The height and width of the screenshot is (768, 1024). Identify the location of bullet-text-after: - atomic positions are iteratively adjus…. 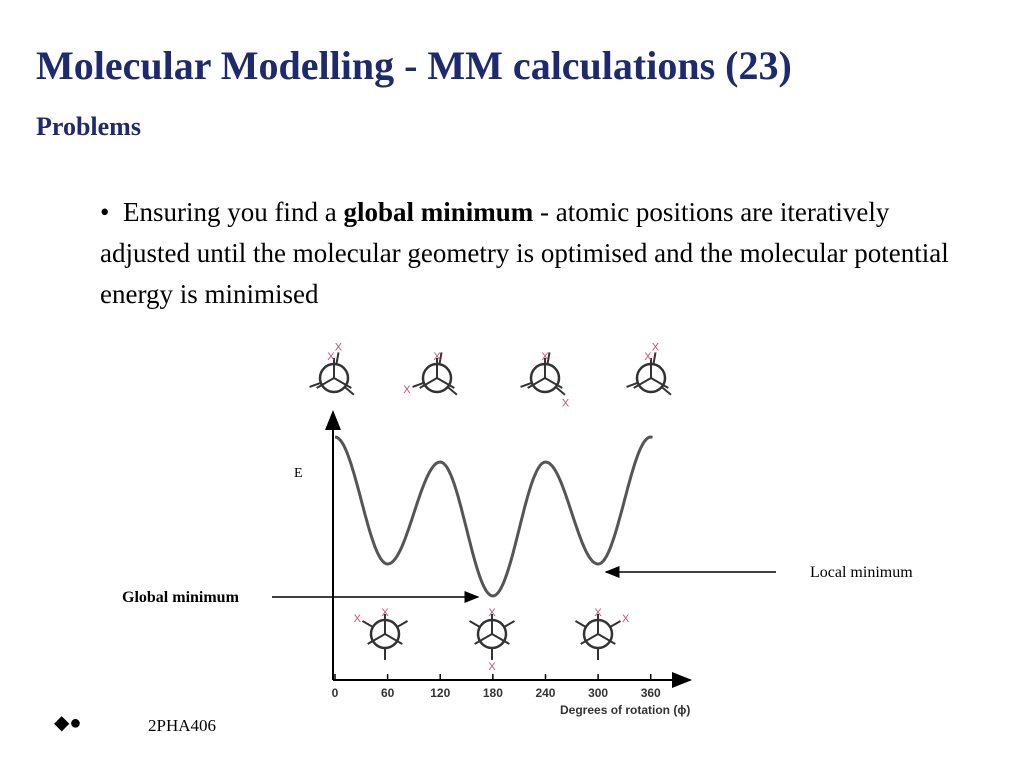
(524, 253).